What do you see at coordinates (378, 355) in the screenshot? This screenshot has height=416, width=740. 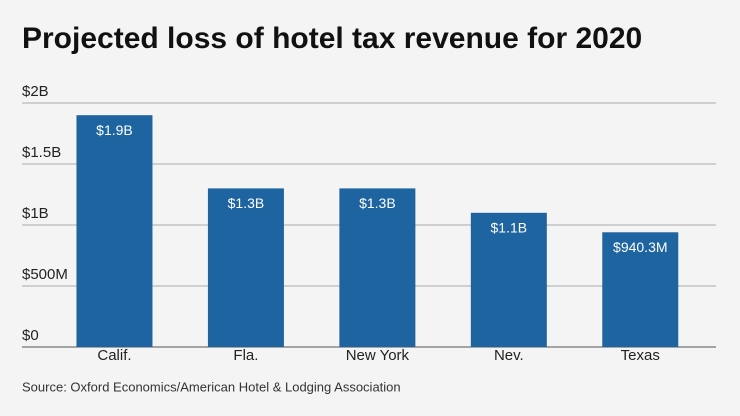 I see `x-tick-label: New York` at bounding box center [378, 355].